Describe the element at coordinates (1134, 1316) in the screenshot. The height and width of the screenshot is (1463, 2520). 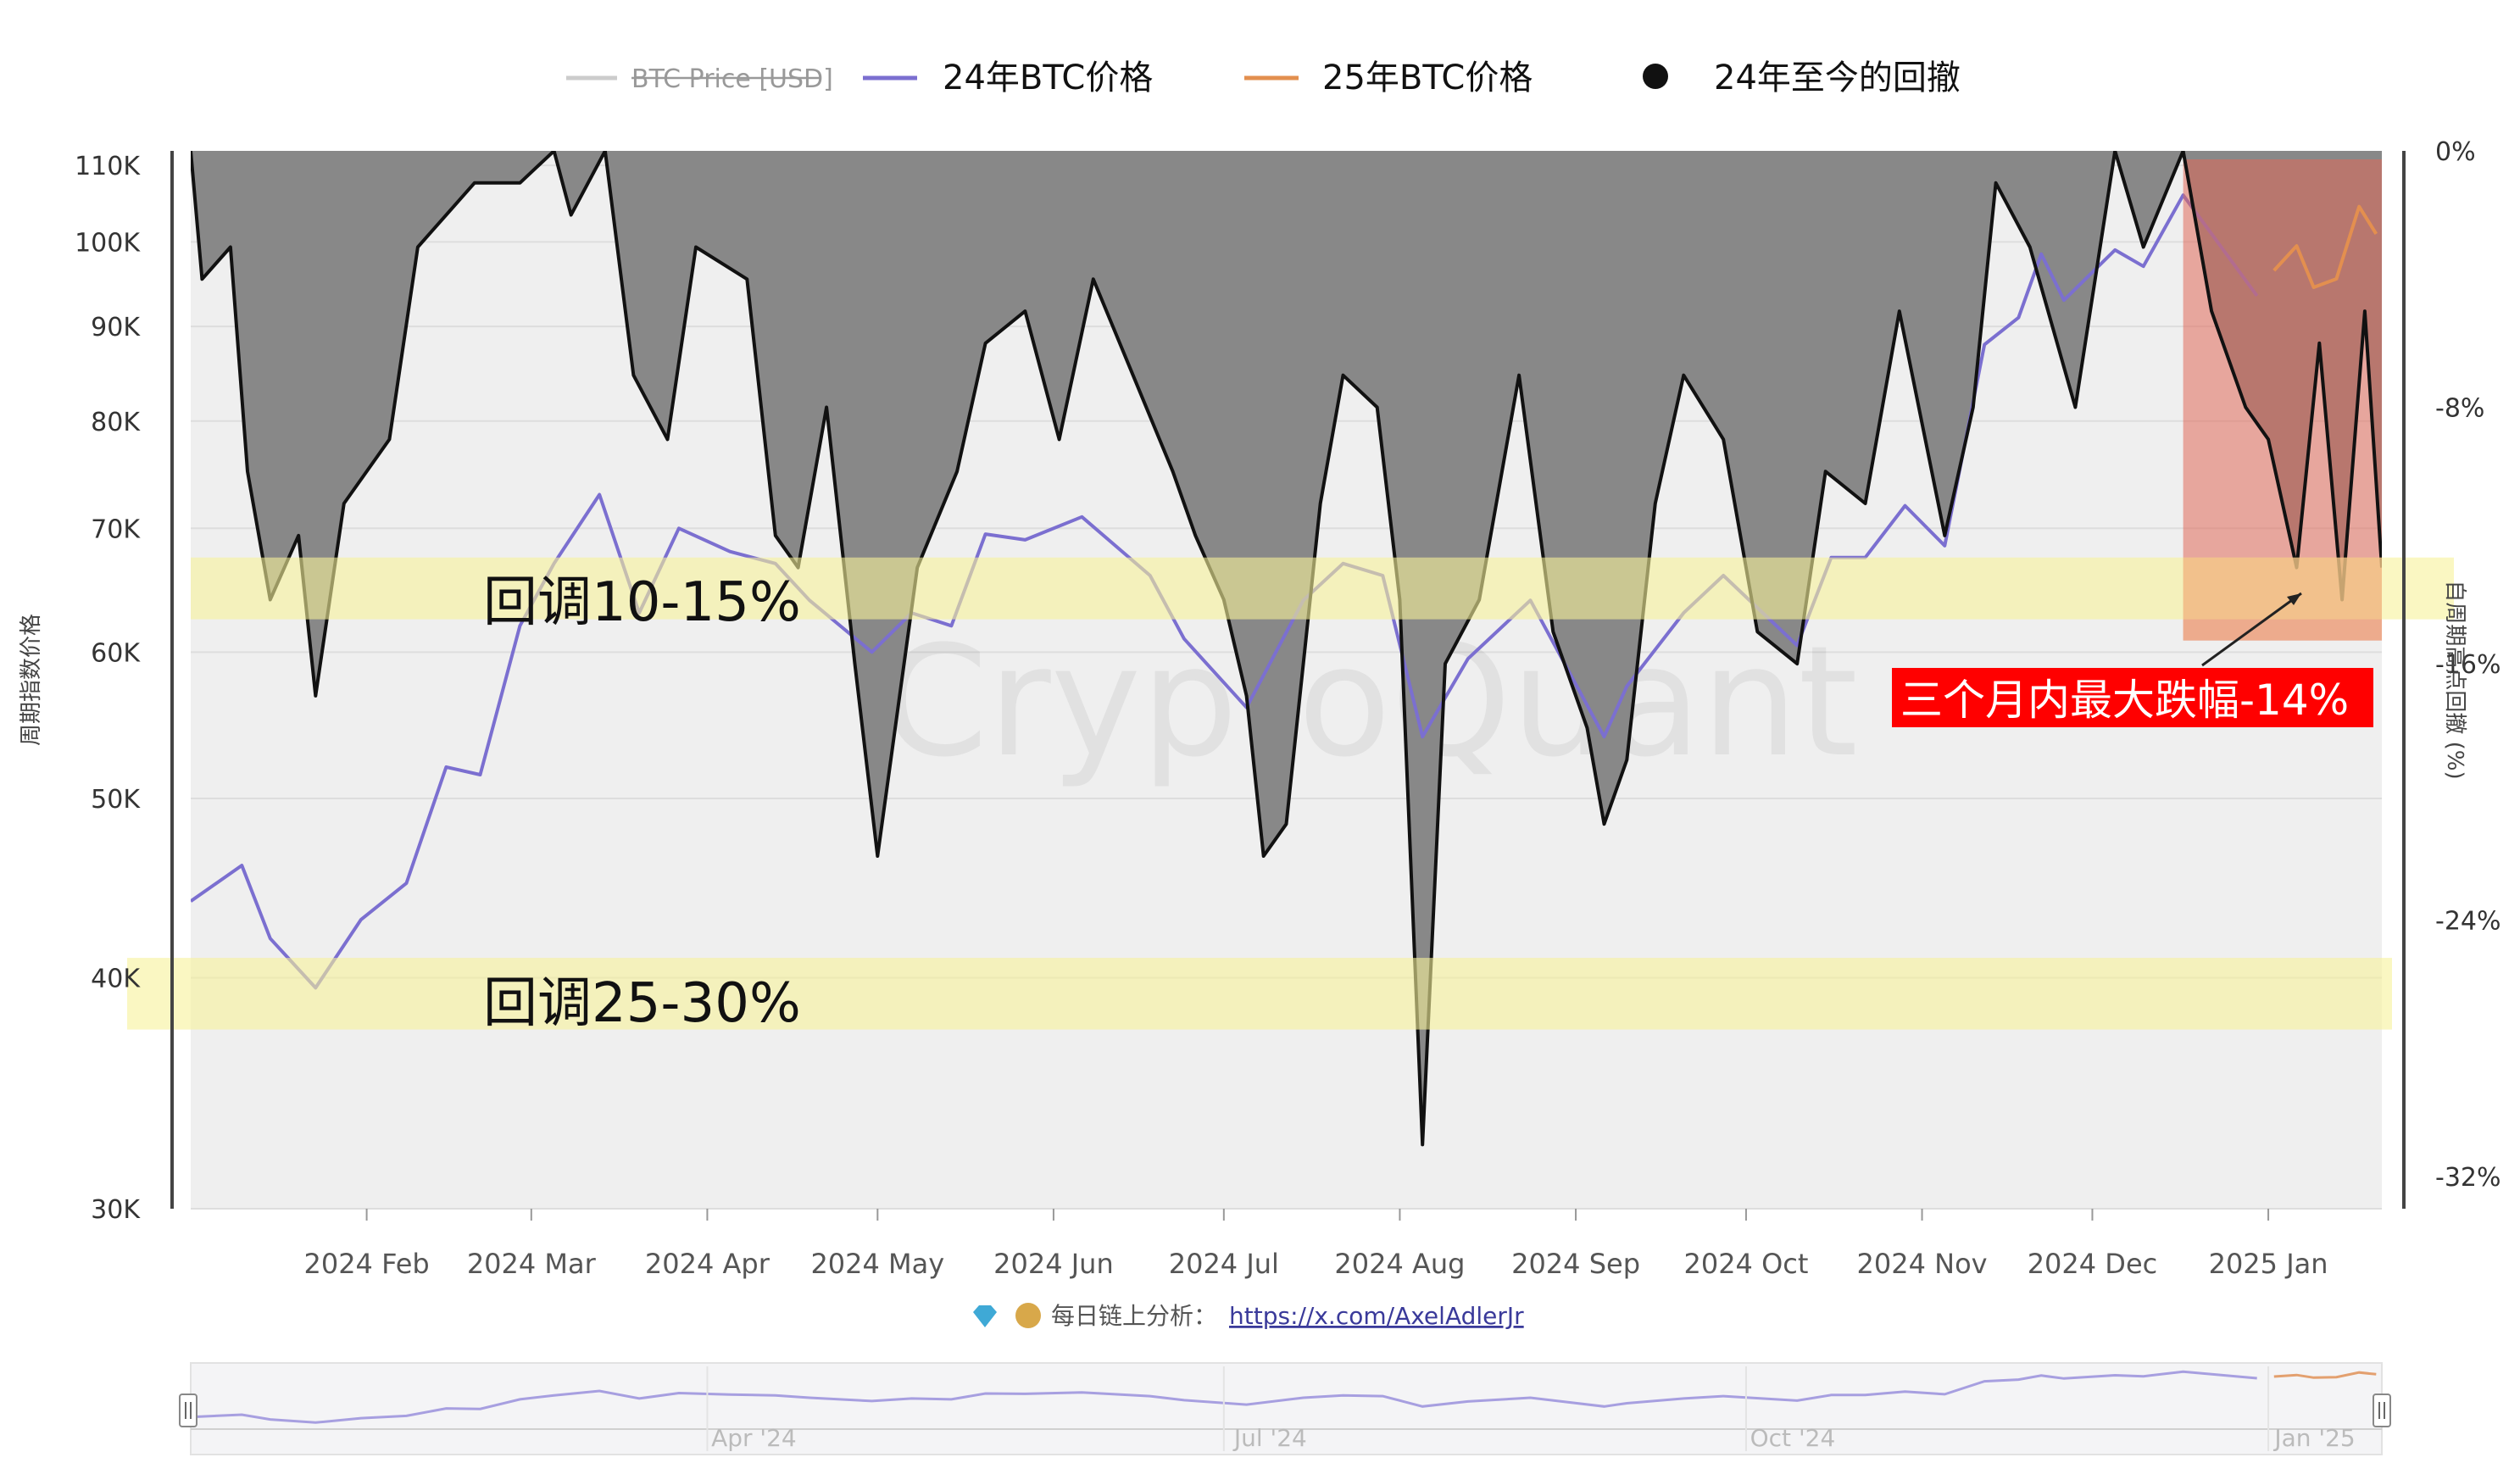
I see `svg-text: 每日链上分析：` at that location.